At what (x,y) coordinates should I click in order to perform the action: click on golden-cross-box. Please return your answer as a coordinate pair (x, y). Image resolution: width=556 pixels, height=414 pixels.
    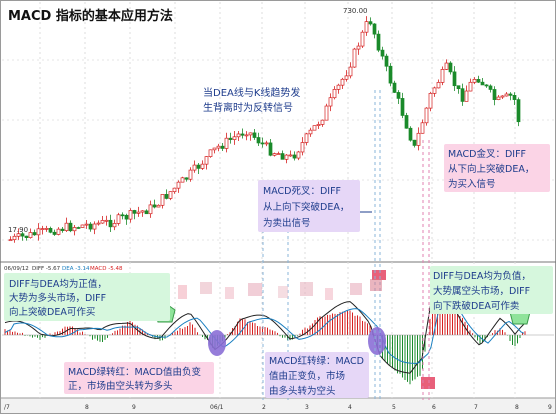
    Looking at the image, I should click on (497, 168).